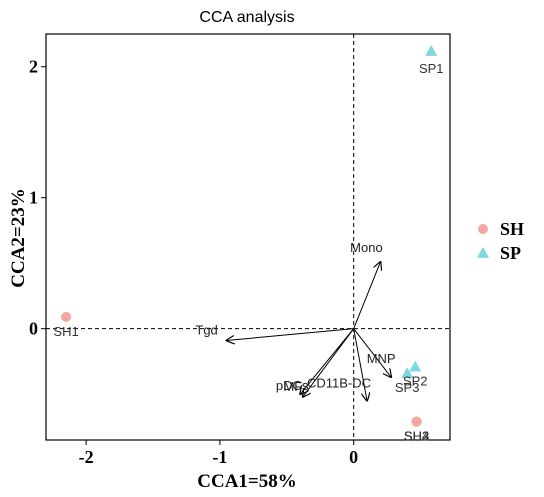 This screenshot has width=544, height=497. Describe the element at coordinates (246, 17) in the screenshot. I see `chart-title: CCA analysis` at that location.